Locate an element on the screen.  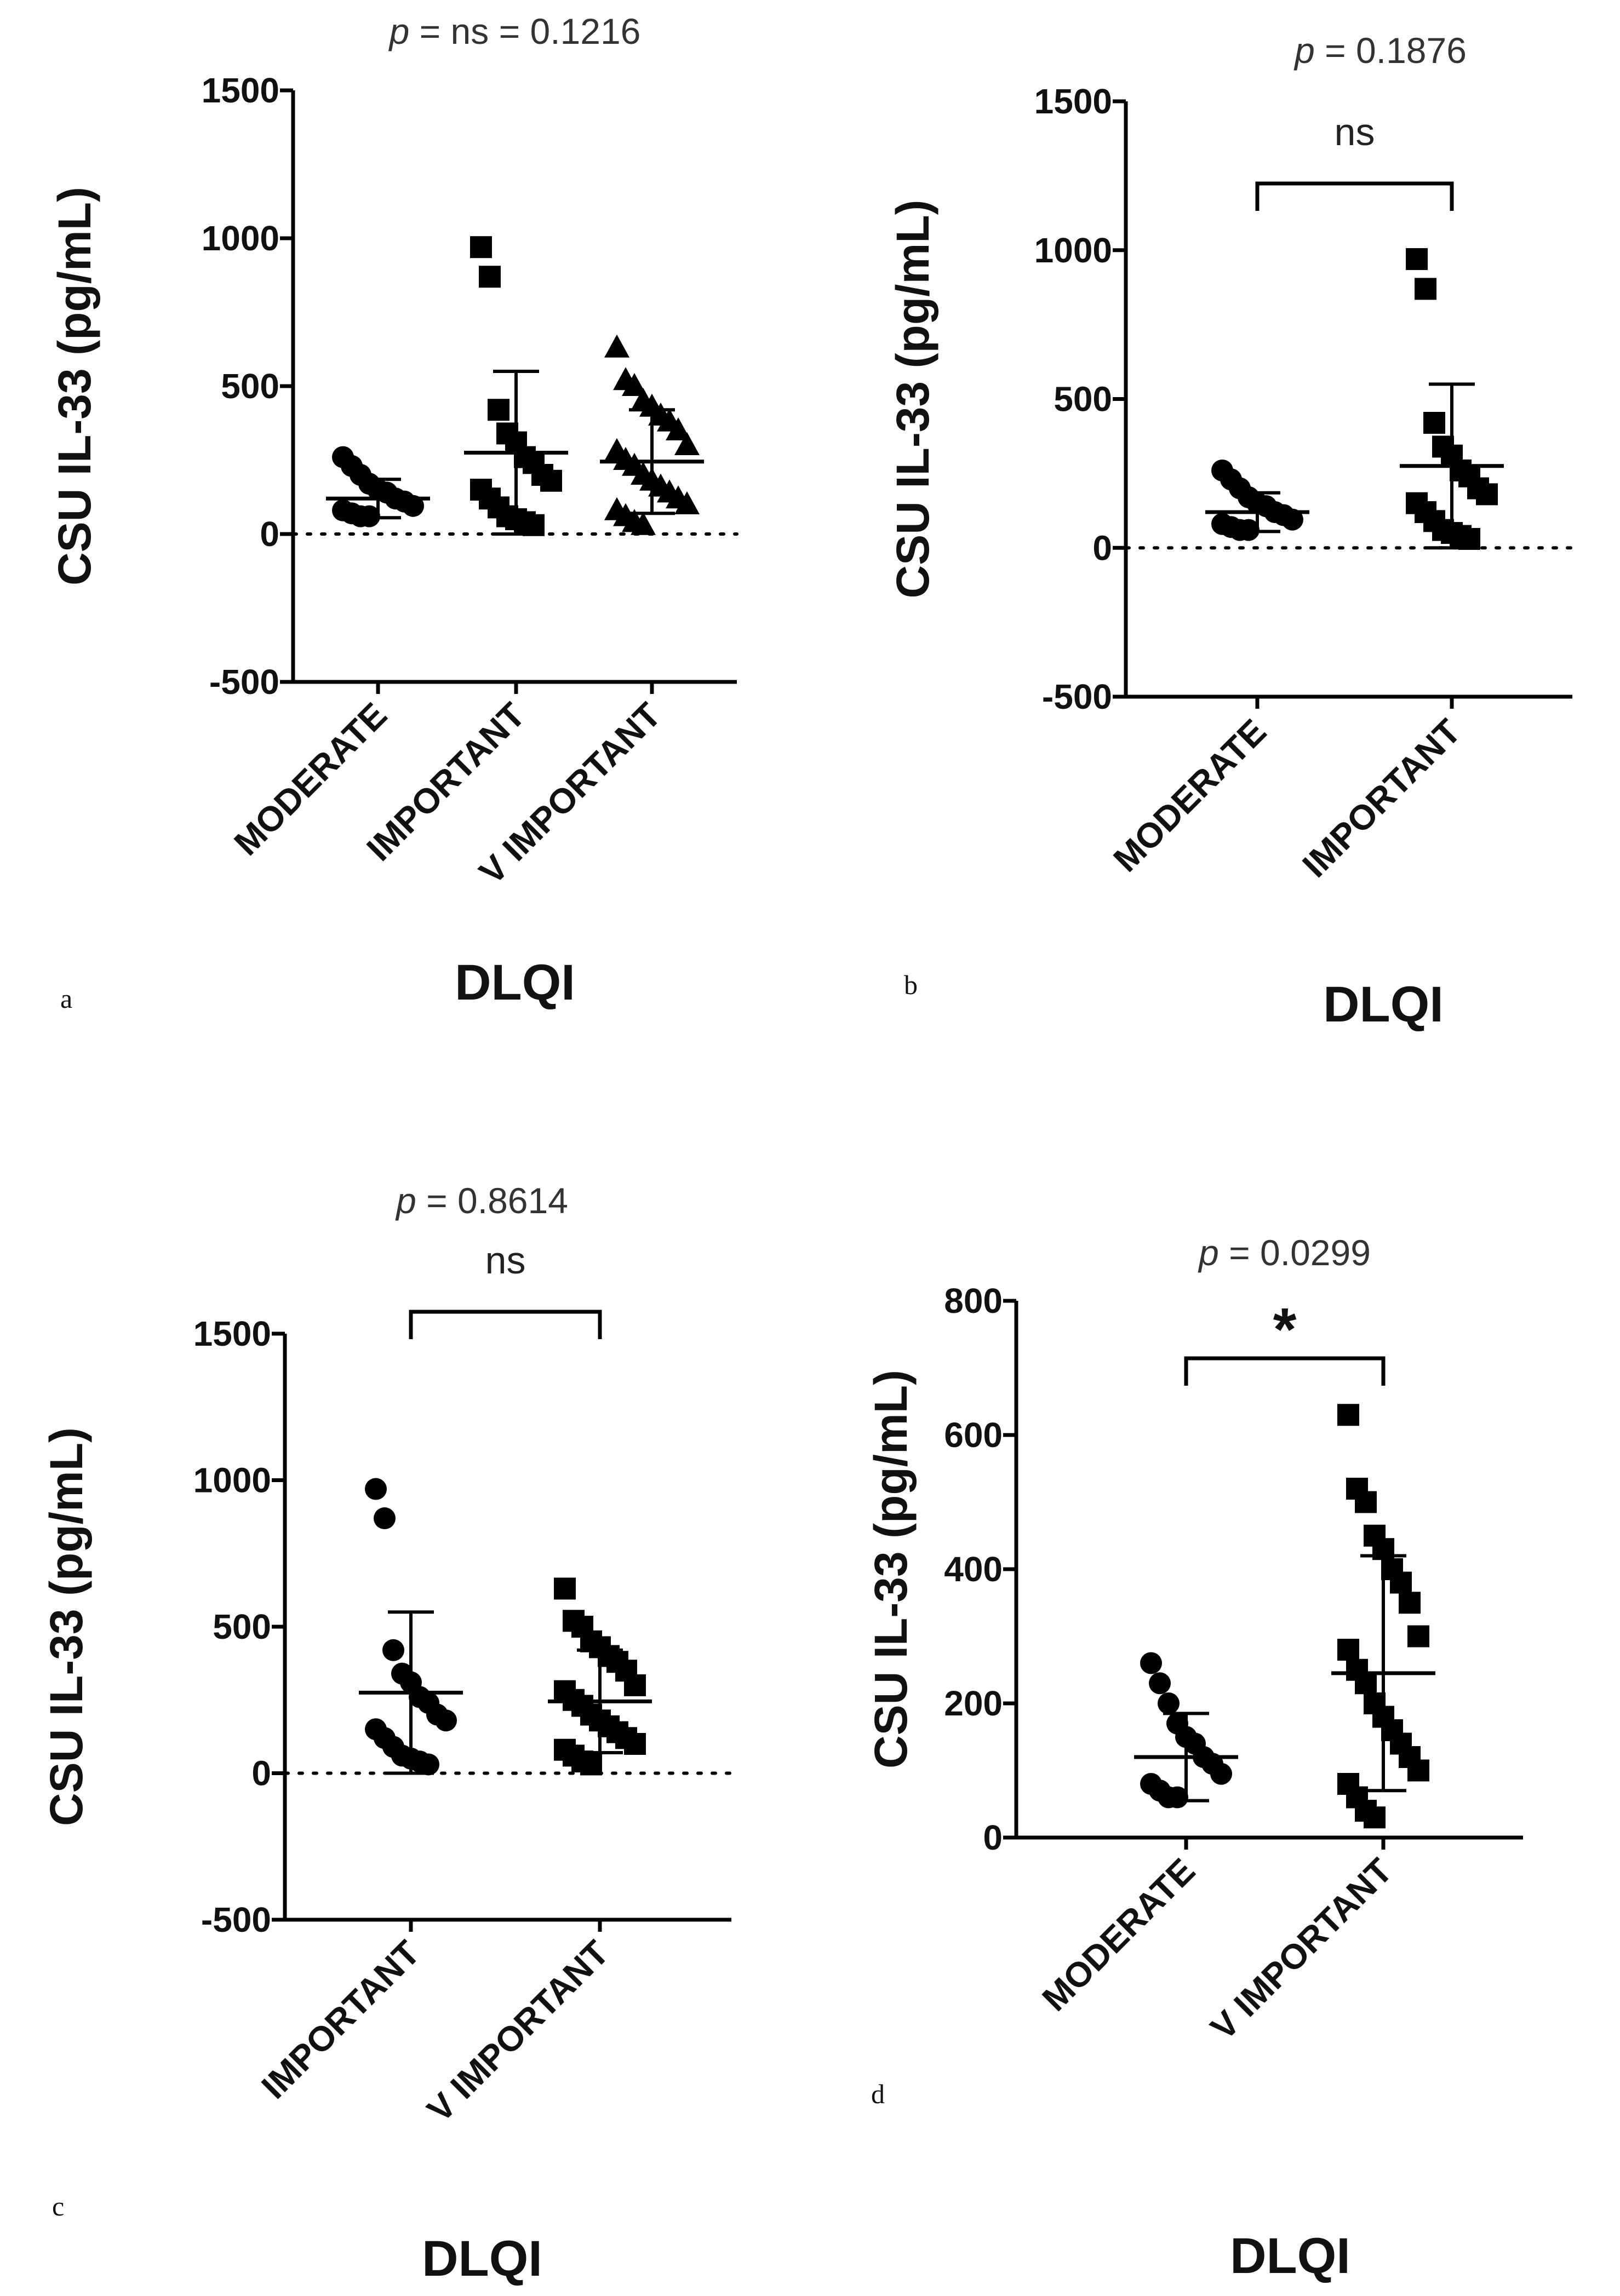
p-value-title: p = 0.8614 is located at coordinates (481, 1201).